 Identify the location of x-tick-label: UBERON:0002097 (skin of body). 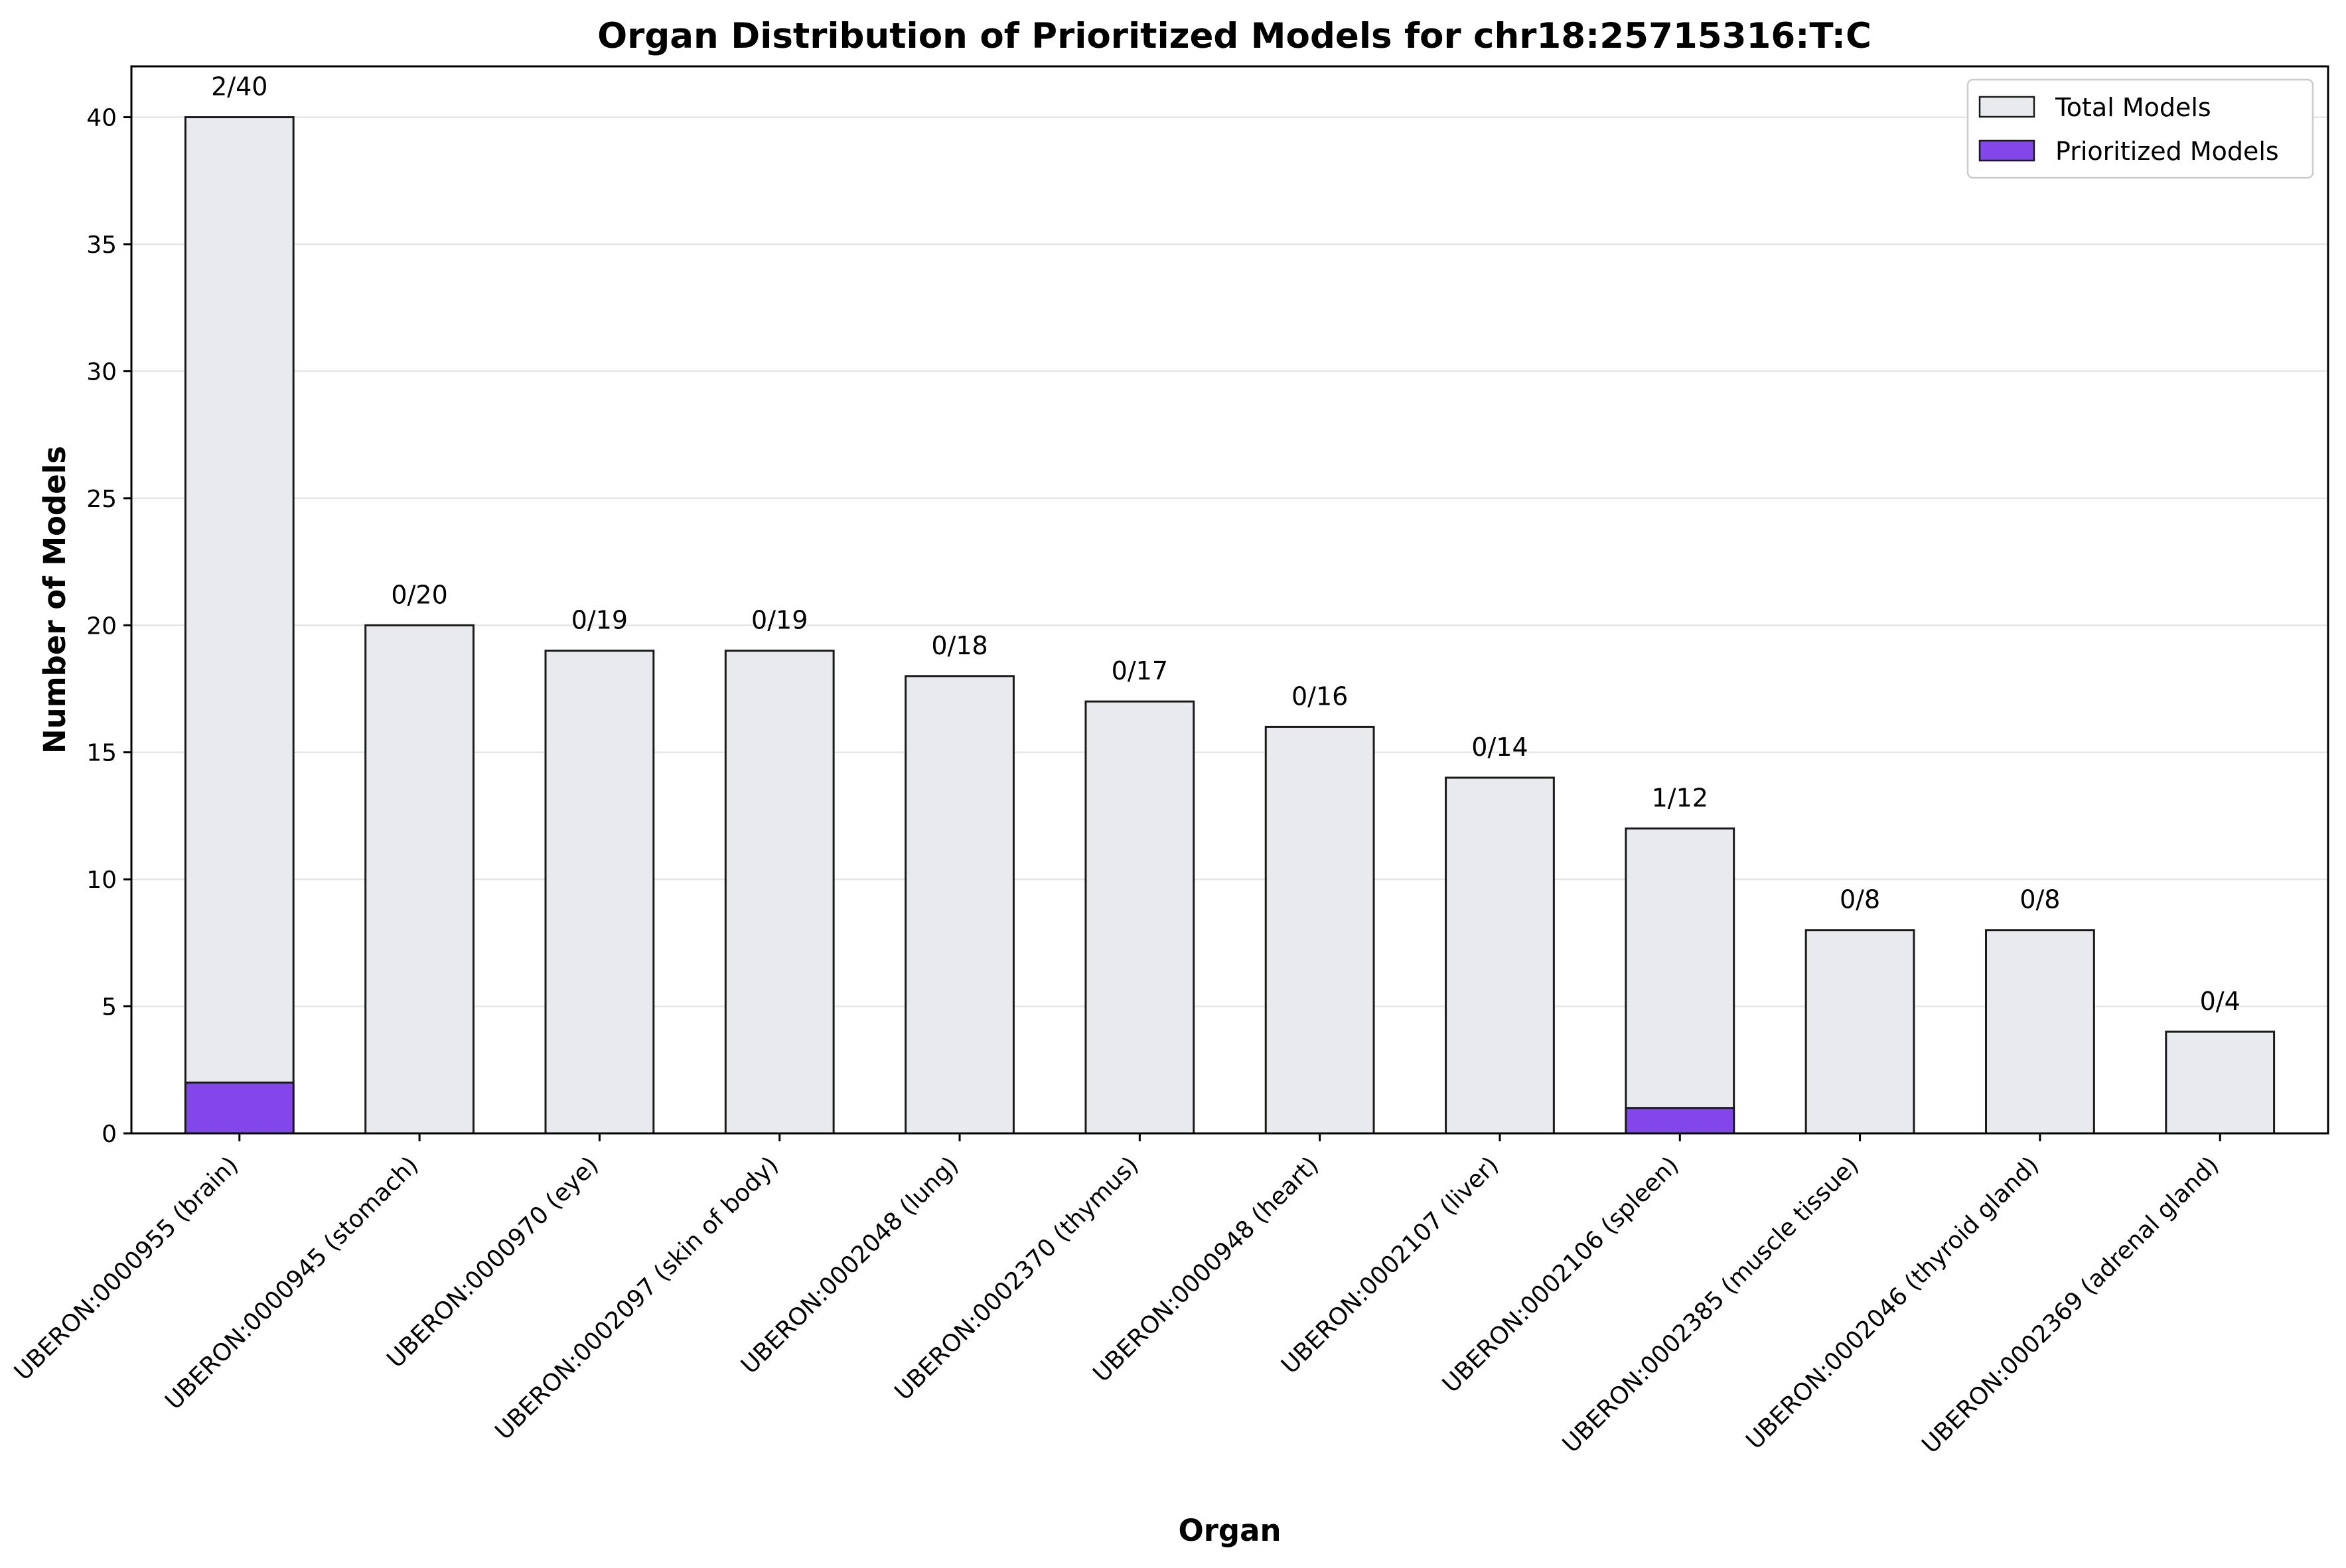
(637, 1298).